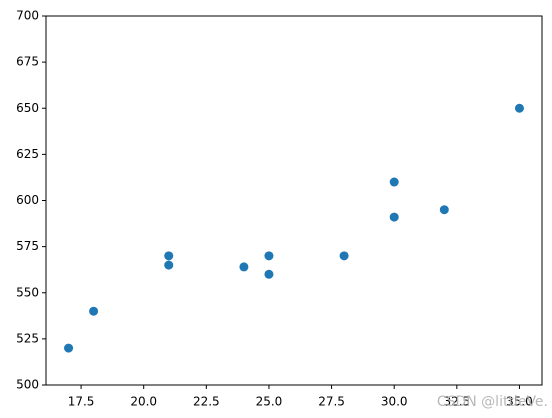 This screenshot has height=418, width=552. Describe the element at coordinates (27, 338) in the screenshot. I see `y-tick-label: 525` at that location.